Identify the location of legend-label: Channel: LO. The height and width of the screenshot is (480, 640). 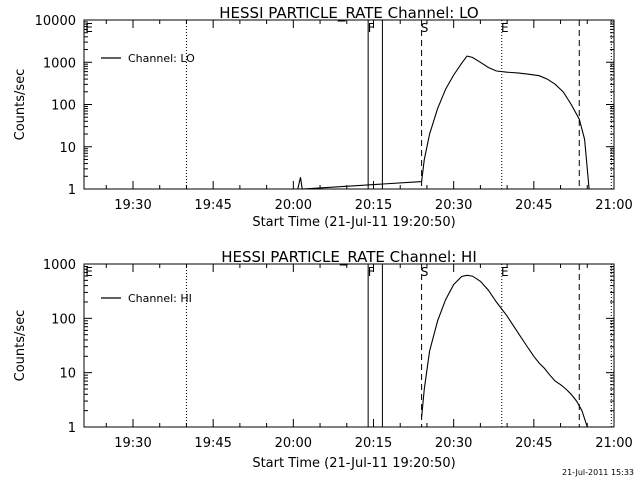
(161, 58).